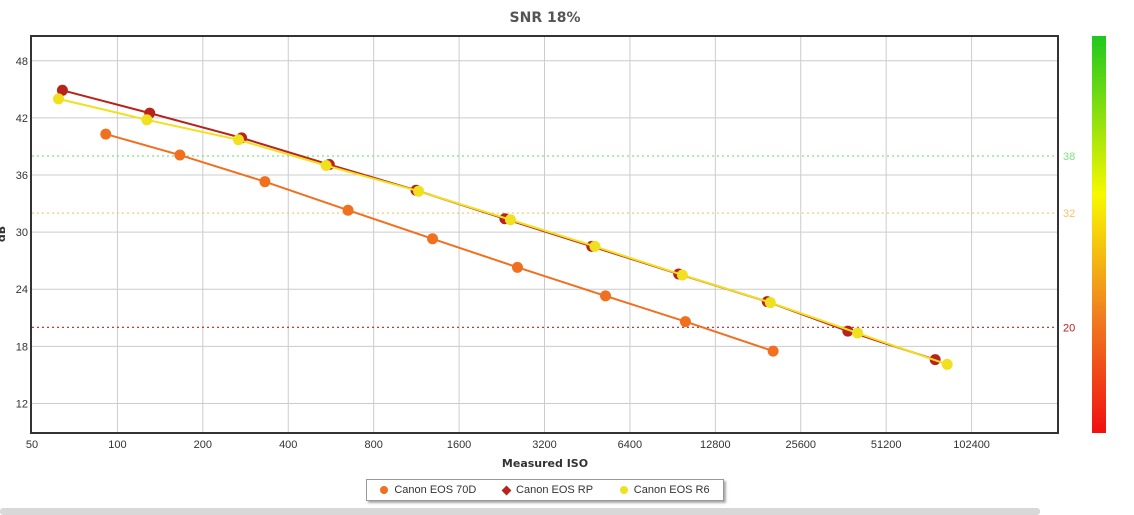 The image size is (1134, 515). Describe the element at coordinates (544, 445) in the screenshot. I see `x-tick-label: 3200` at that location.